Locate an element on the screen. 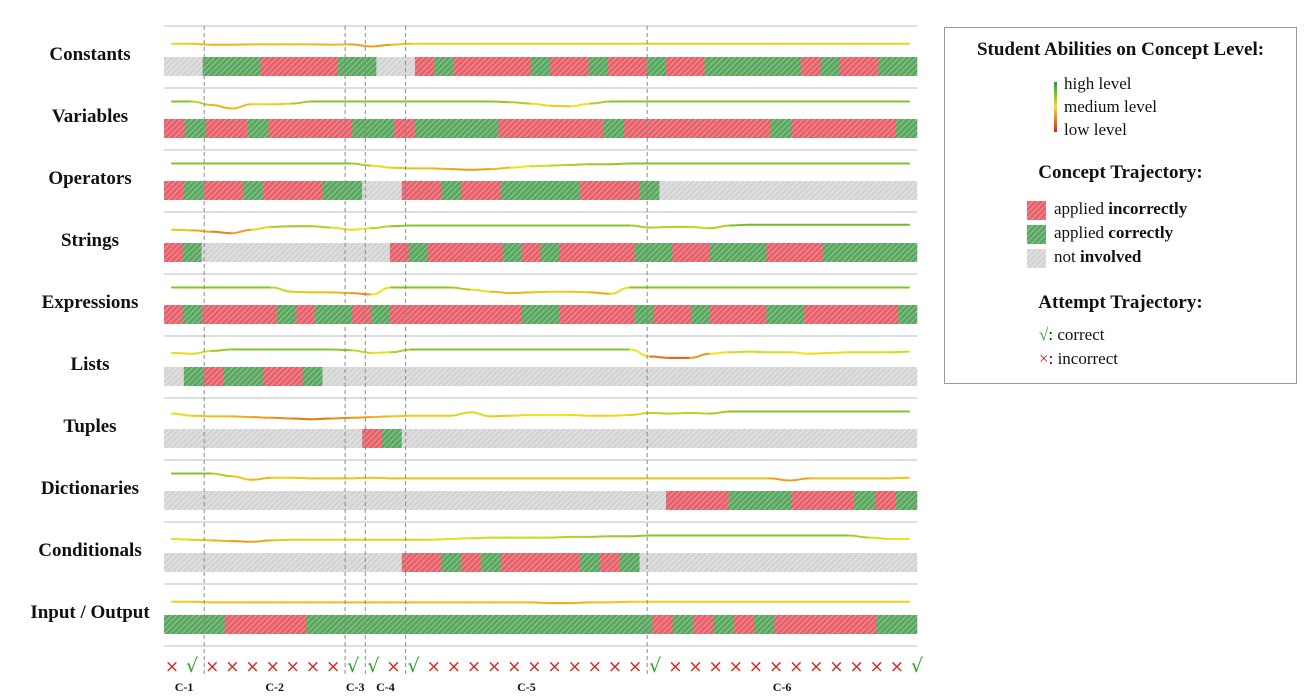 The width and height of the screenshot is (1305, 697). concept-label: Lists is located at coordinates (89, 364).